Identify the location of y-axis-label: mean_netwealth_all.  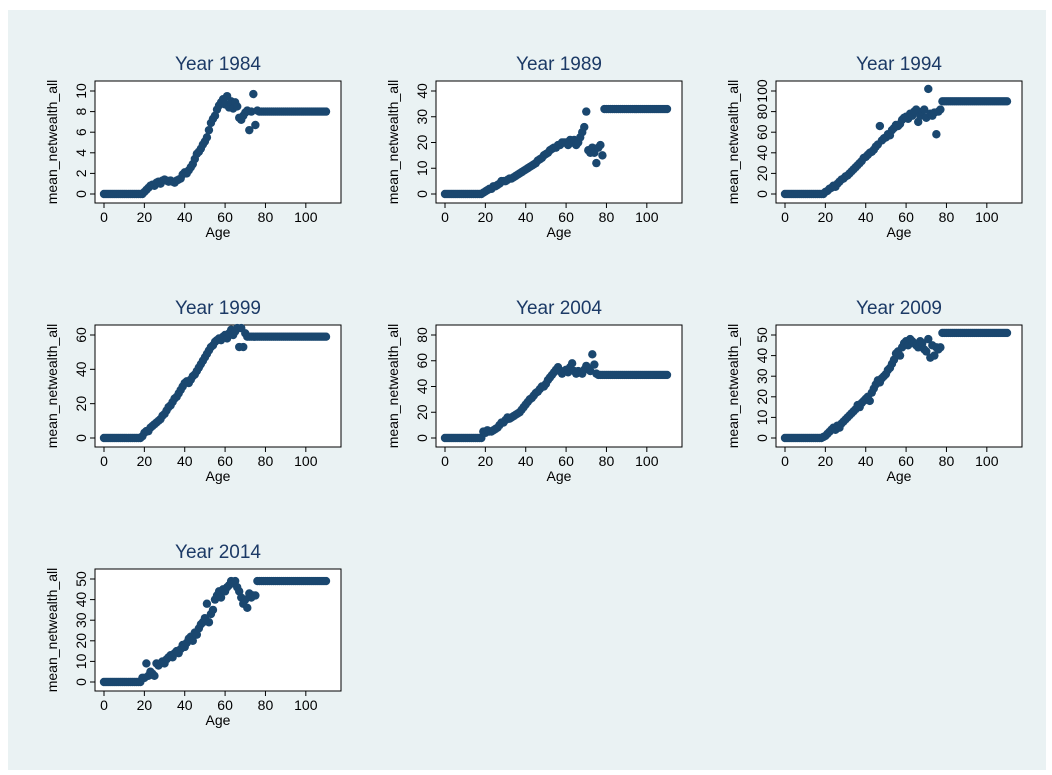
(393, 142).